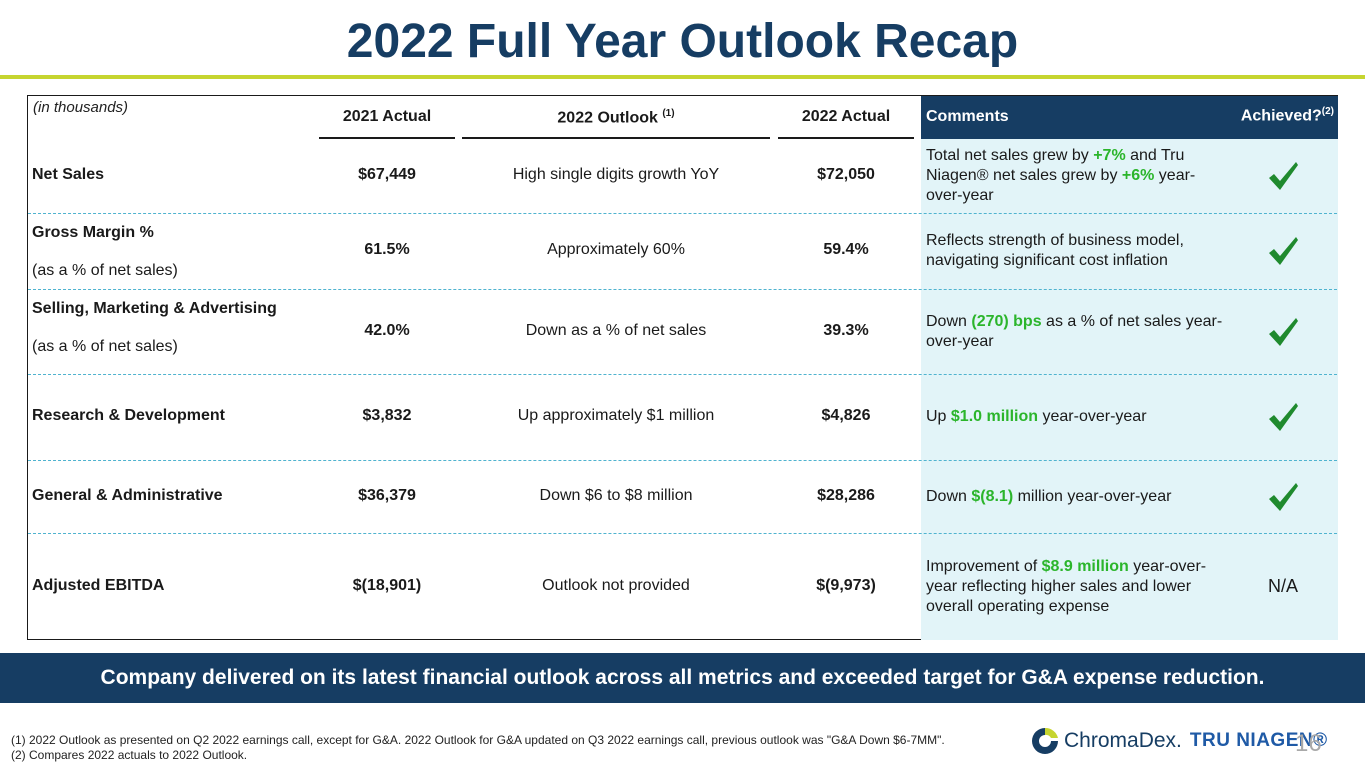 The height and width of the screenshot is (768, 1365). I want to click on header-2022-outlook-footnote: (1), so click(668, 113).